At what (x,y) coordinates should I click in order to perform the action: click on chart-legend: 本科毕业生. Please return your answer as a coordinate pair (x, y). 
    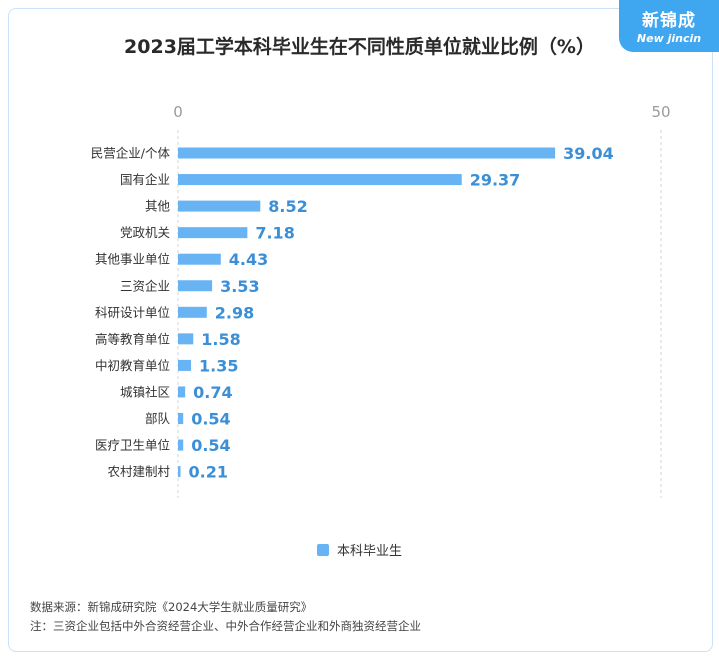
    Looking at the image, I should click on (359, 549).